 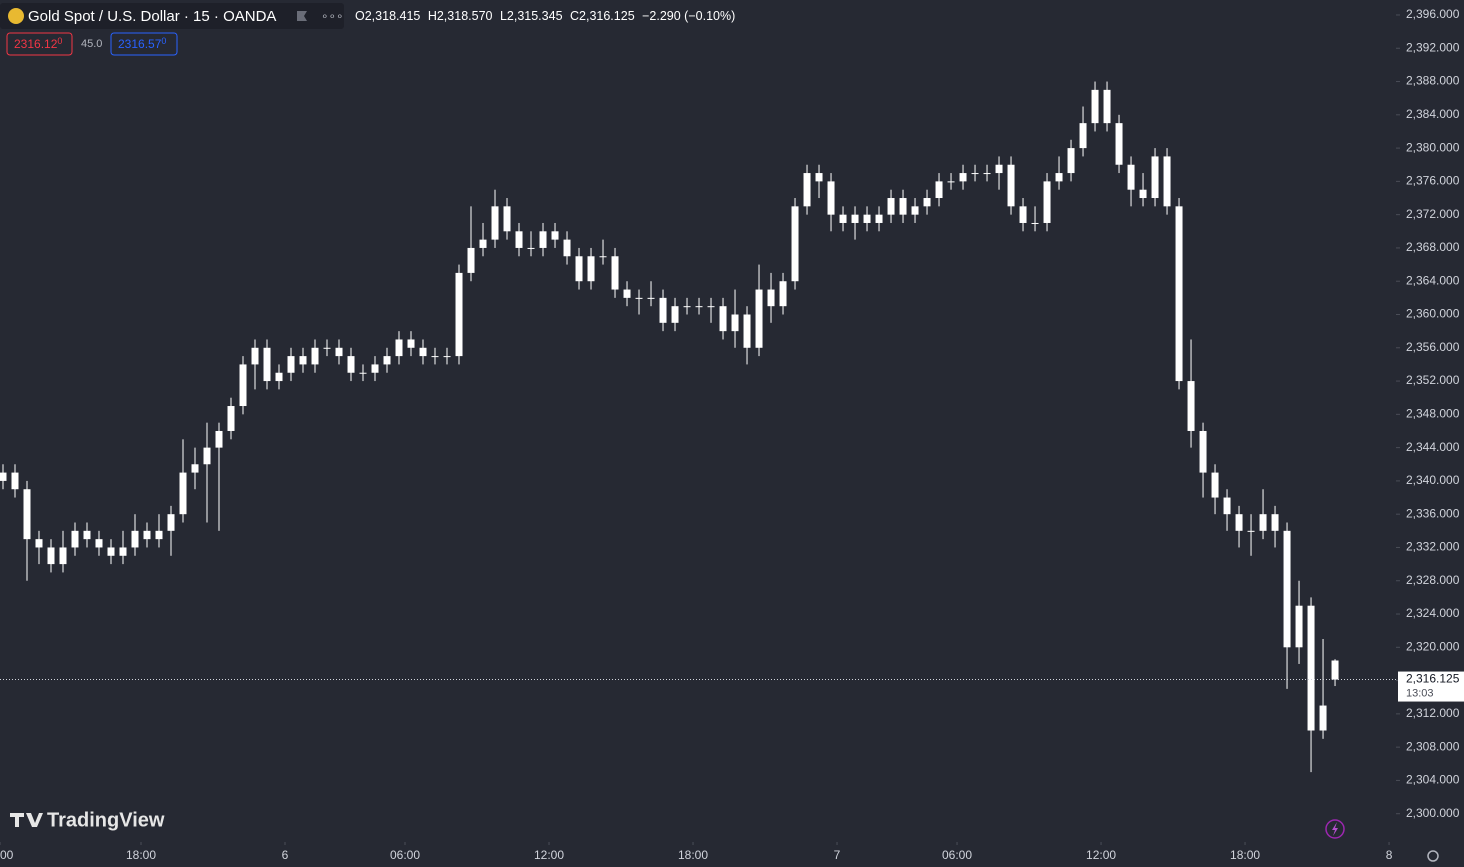 I want to click on bid-box, so click(x=39, y=44).